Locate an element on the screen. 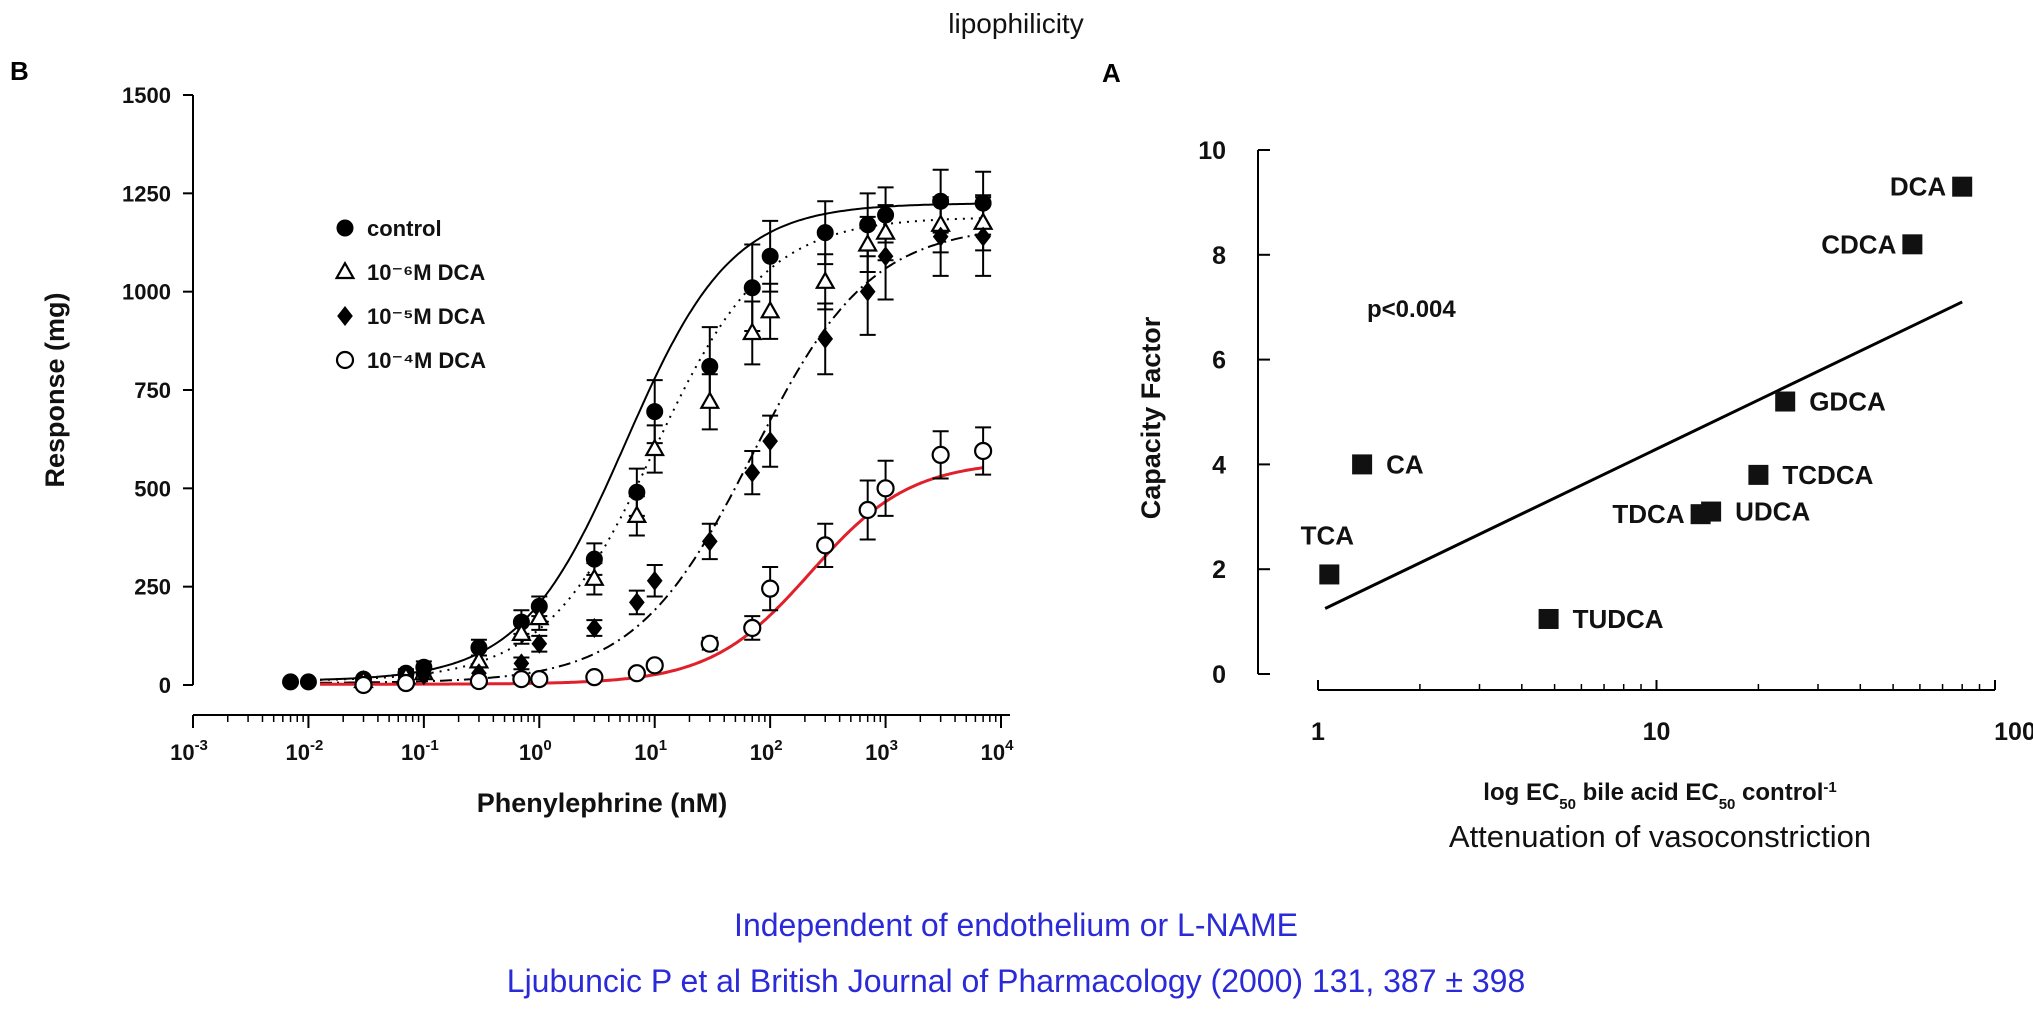 The height and width of the screenshot is (1012, 2033). panel-a-x-axis-title: log EC50 bile acid EC50 control-1 is located at coordinates (1659, 796).